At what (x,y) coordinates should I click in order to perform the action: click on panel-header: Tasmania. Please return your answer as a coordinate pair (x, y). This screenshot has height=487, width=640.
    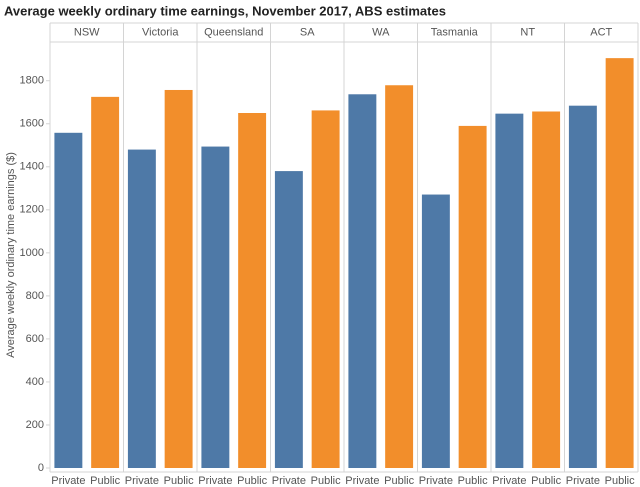
    Looking at the image, I should click on (455, 32).